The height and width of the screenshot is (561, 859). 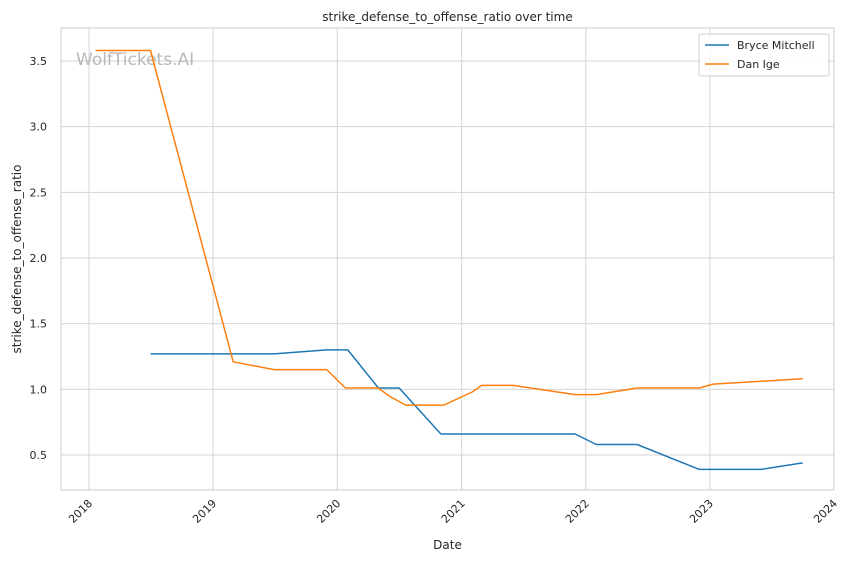 What do you see at coordinates (135, 60) in the screenshot?
I see `watermark-text: WolfTickets.AI` at bounding box center [135, 60].